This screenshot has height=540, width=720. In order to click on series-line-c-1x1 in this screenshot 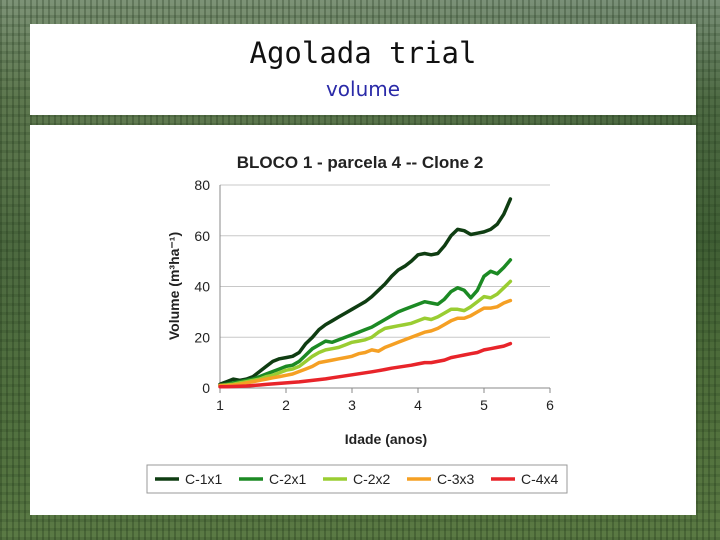, I will do `click(365, 291)`.